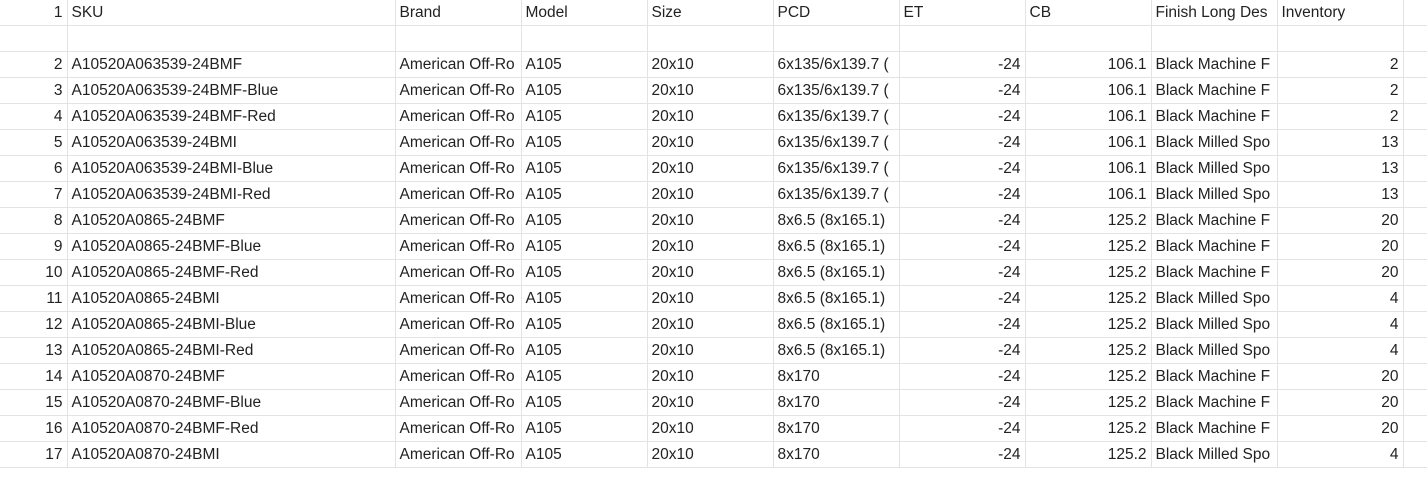  Describe the element at coordinates (584, 13) in the screenshot. I see `header-cell-model: Model` at that location.